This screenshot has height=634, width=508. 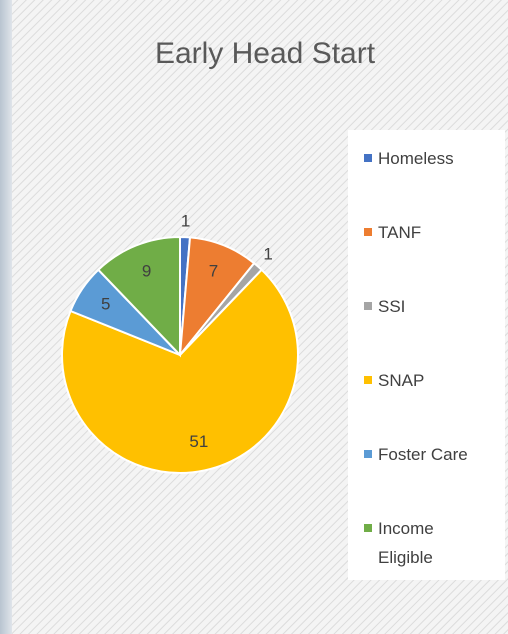 What do you see at coordinates (400, 232) in the screenshot?
I see `legend-label: TANF` at bounding box center [400, 232].